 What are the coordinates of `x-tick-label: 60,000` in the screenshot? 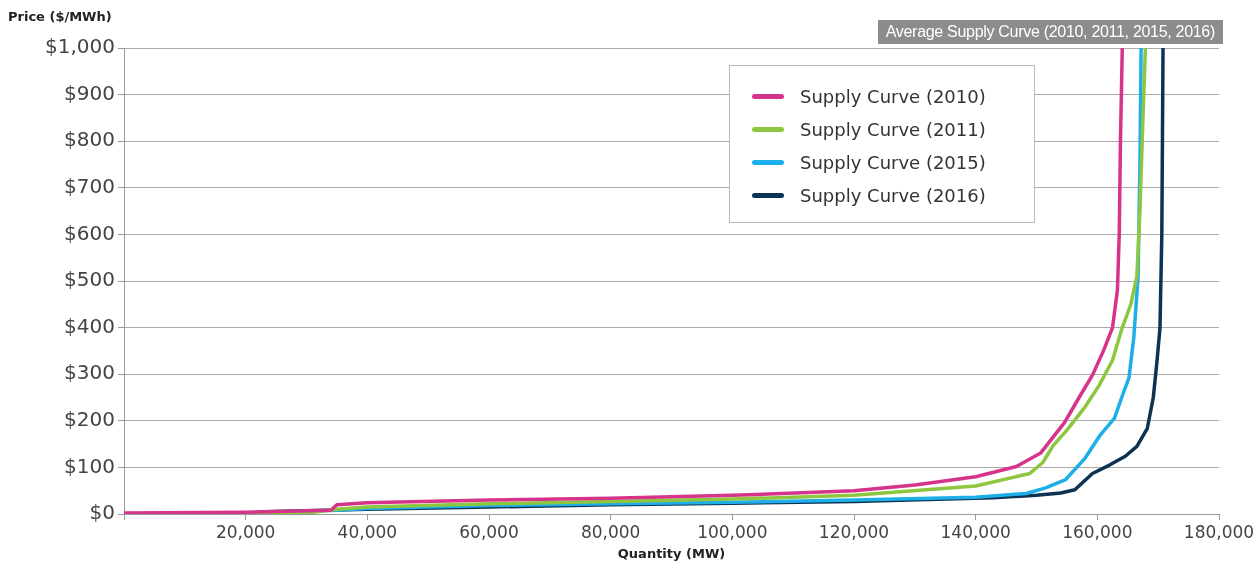 It's located at (489, 531).